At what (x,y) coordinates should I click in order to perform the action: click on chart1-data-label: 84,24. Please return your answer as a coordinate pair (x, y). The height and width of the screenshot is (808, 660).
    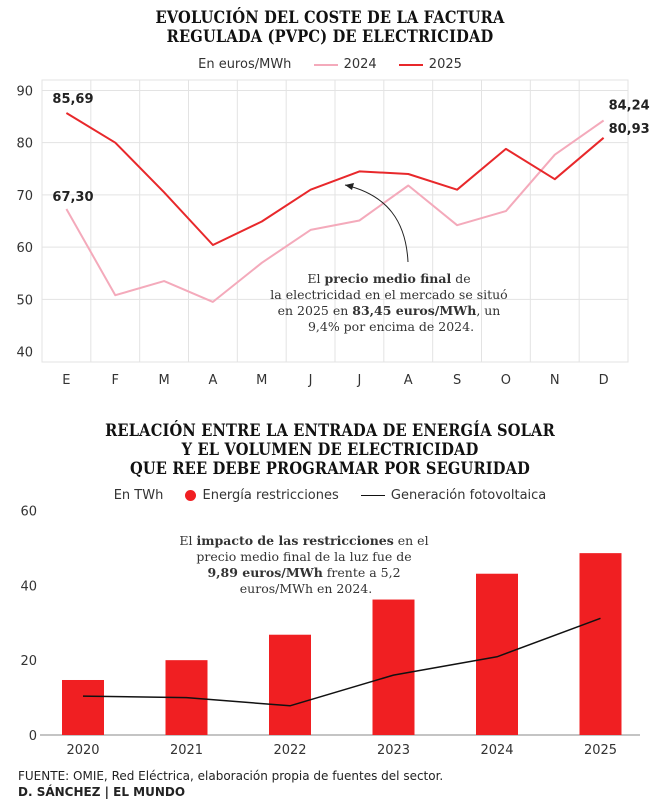
    Looking at the image, I should click on (629, 106).